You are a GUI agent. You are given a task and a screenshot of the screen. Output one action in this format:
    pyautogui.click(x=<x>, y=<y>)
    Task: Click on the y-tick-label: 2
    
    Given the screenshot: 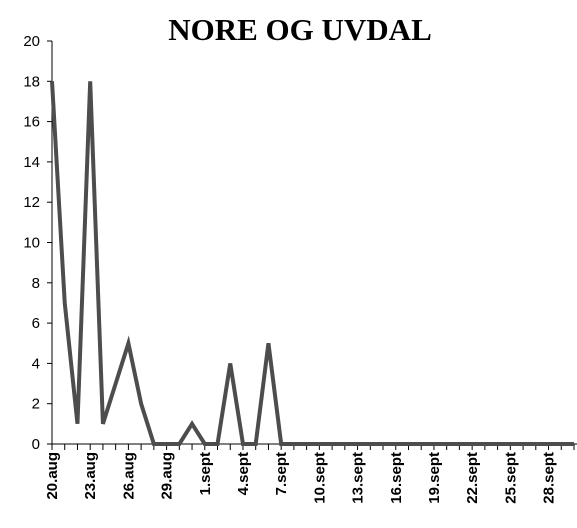 What is the action you would take?
    pyautogui.click(x=36, y=404)
    